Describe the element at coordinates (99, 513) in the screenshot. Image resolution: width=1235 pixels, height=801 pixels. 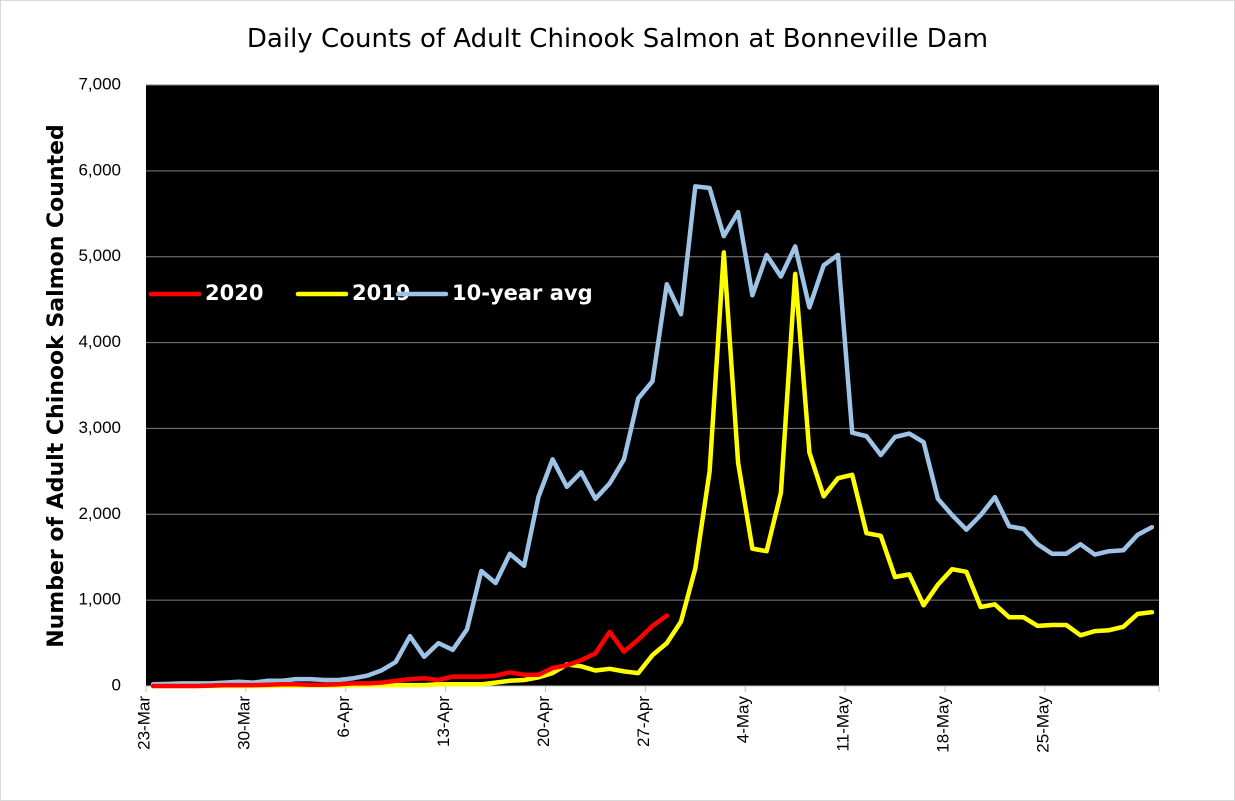
I see `y-tick-label: 2,000` at that location.